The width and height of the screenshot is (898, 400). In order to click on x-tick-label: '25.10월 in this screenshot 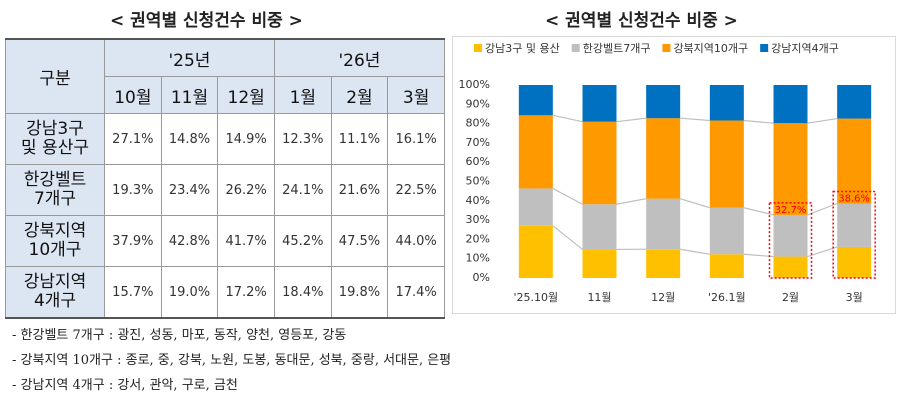, I will do `click(536, 297)`.